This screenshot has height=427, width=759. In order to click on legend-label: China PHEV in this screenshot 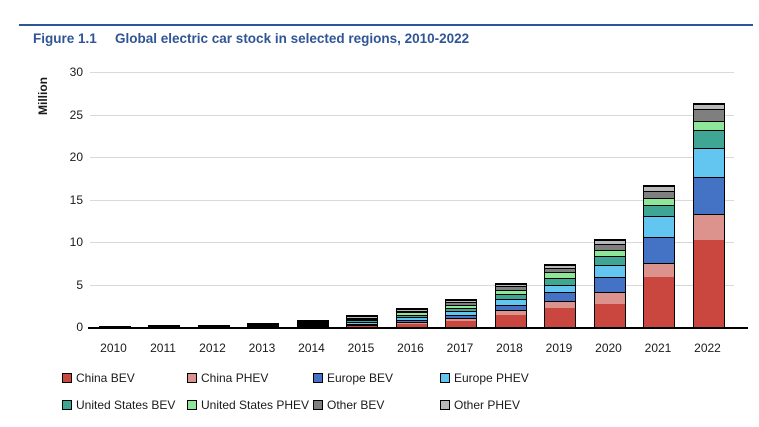, I will do `click(235, 378)`.